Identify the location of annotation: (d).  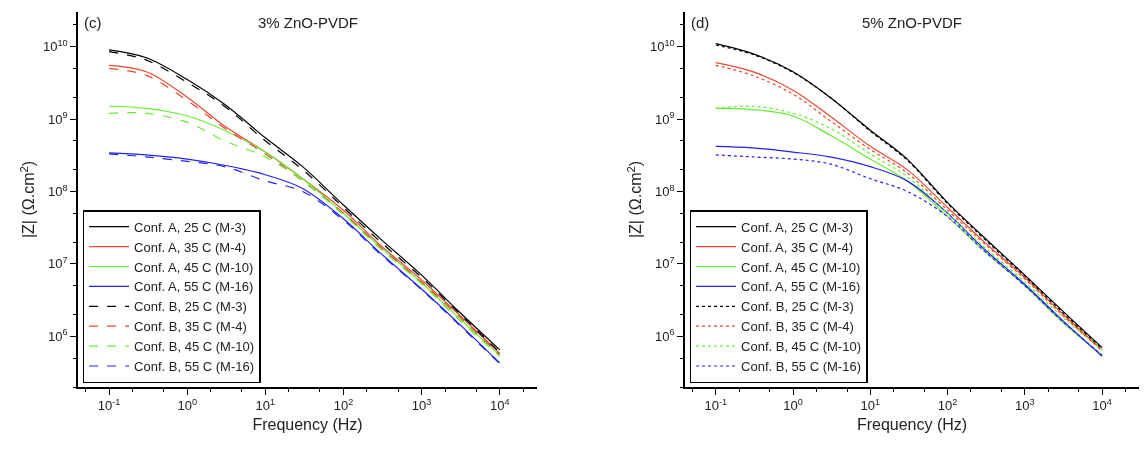
(700, 22).